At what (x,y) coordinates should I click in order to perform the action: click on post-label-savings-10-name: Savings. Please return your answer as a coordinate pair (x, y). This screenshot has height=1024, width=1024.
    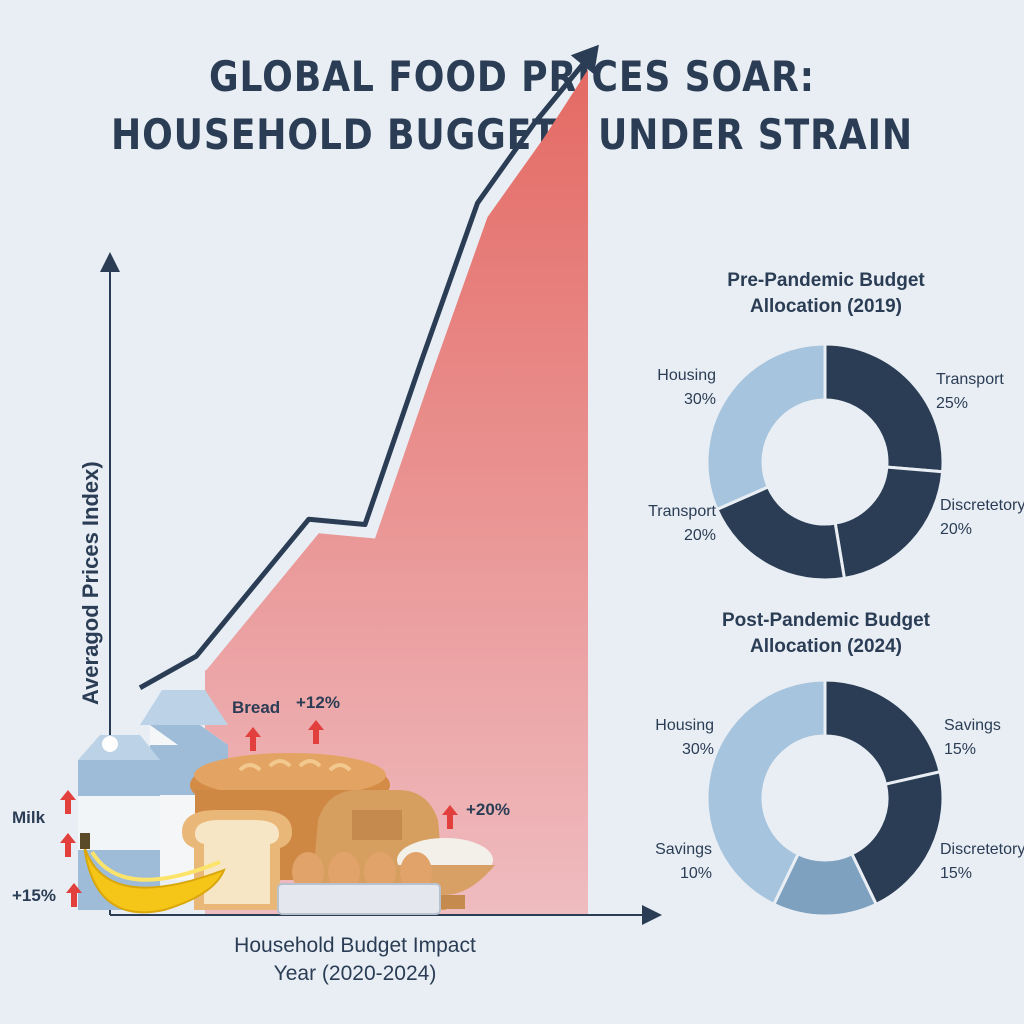
    Looking at the image, I should click on (683, 849).